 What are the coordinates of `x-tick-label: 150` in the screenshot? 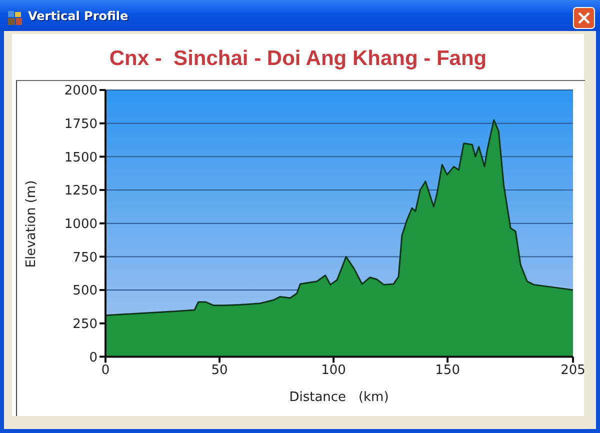 It's located at (447, 370).